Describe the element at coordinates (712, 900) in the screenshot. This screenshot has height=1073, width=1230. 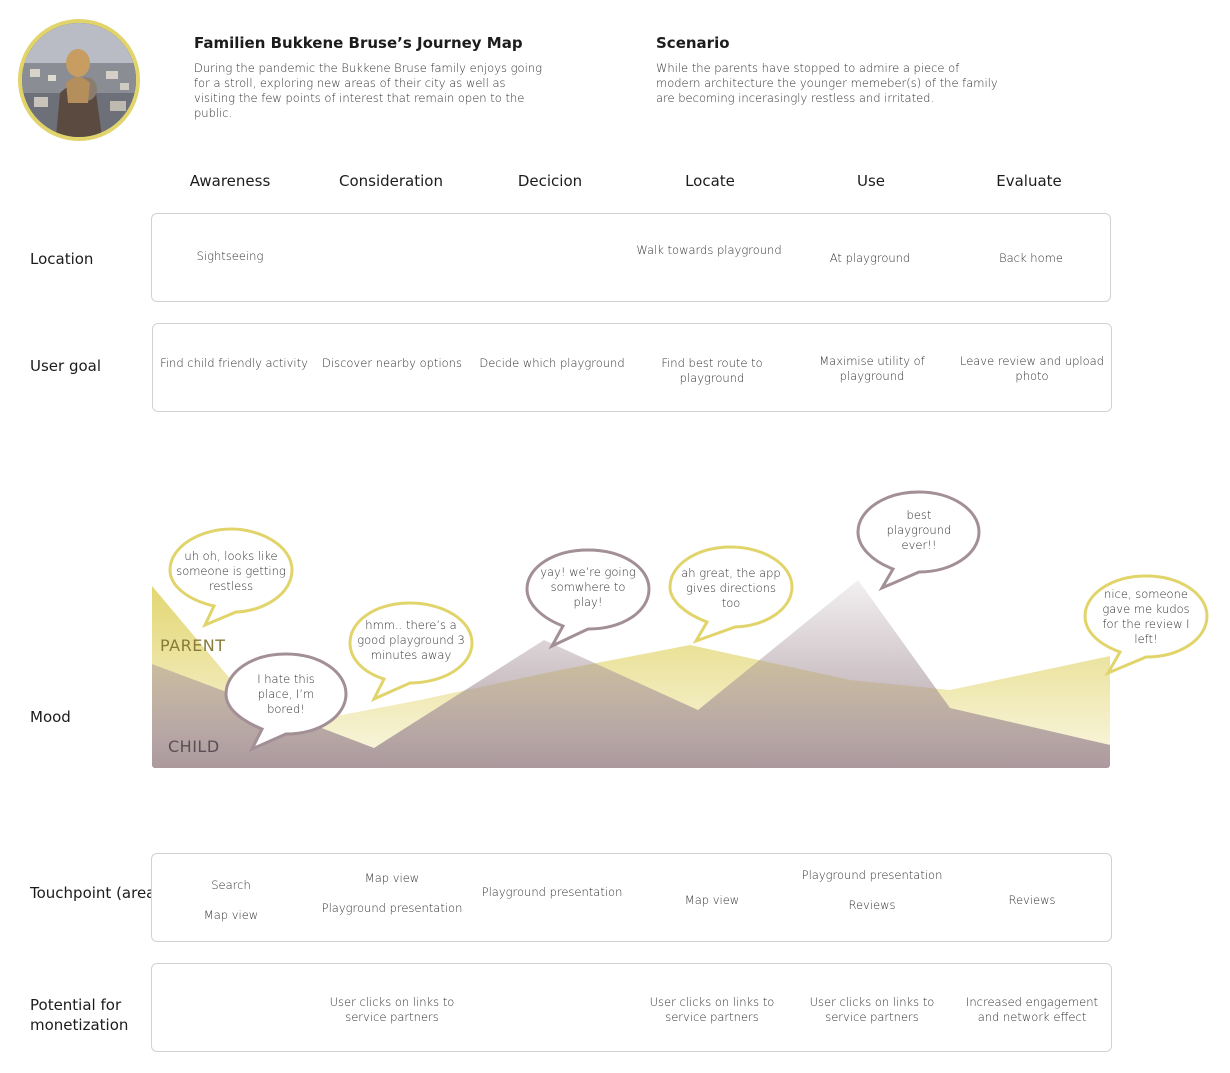
I see `touchpoint-cell-locate: Map view` at that location.